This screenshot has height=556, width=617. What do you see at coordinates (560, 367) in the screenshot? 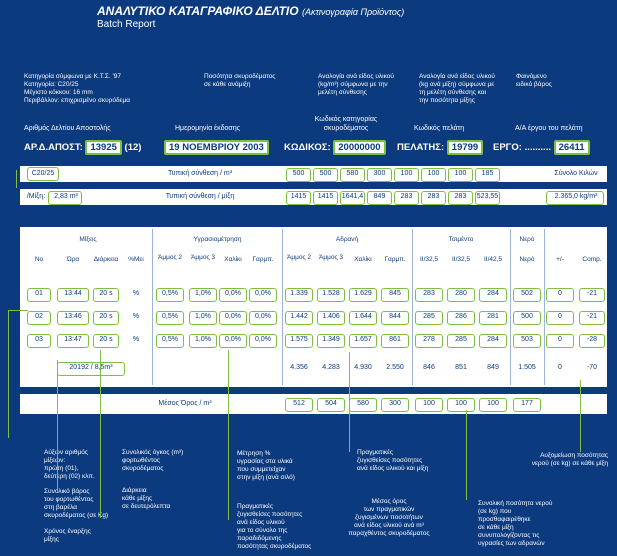
I see `totals-cell: 0` at bounding box center [560, 367].